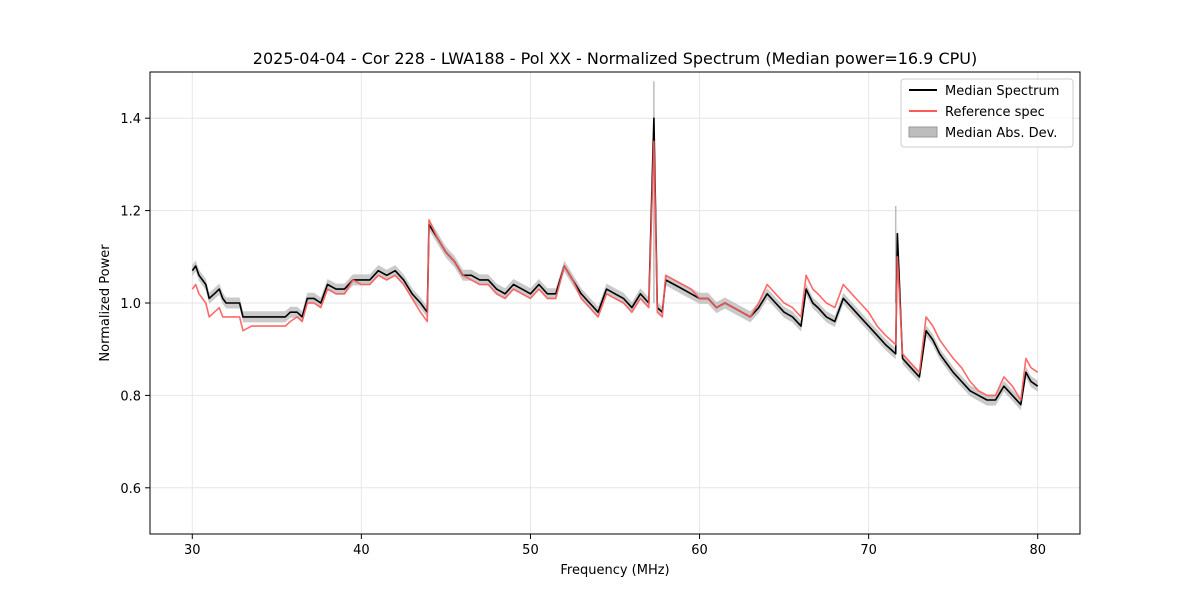 The width and height of the screenshot is (1200, 600). I want to click on y-axis-ticks: 0.6 0.8 1.0 1.2 1.4, so click(135, 304).